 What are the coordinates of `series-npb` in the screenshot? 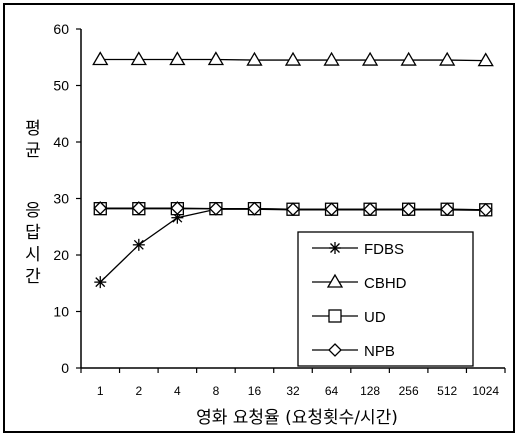 It's located at (293, 209).